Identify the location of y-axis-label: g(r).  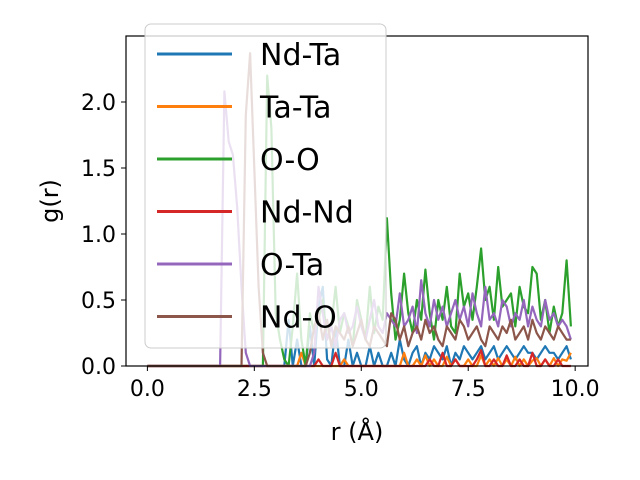
(50, 201).